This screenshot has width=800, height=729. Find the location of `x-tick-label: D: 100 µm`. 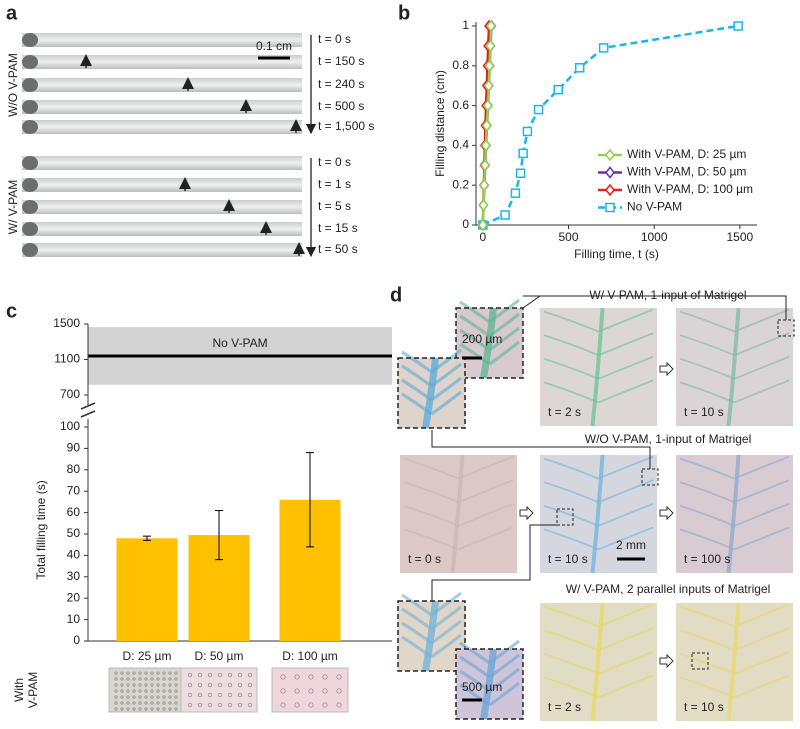

x-tick-label: D: 100 µm is located at coordinates (310, 656).